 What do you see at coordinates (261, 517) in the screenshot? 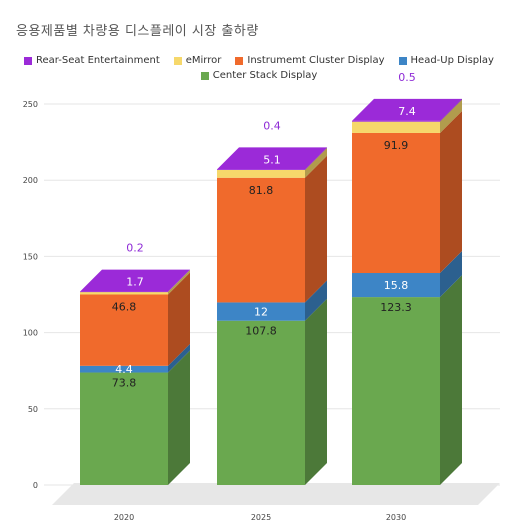
I see `x-tick-label: 2025` at bounding box center [261, 517].